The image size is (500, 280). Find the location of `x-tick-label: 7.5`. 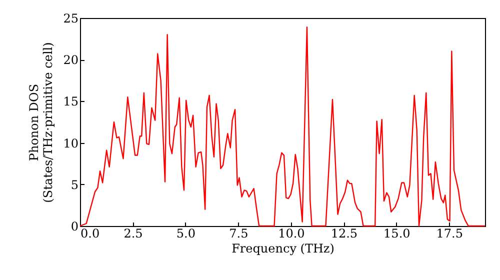

x-tick-label: 7.5 is located at coordinates (238, 233).